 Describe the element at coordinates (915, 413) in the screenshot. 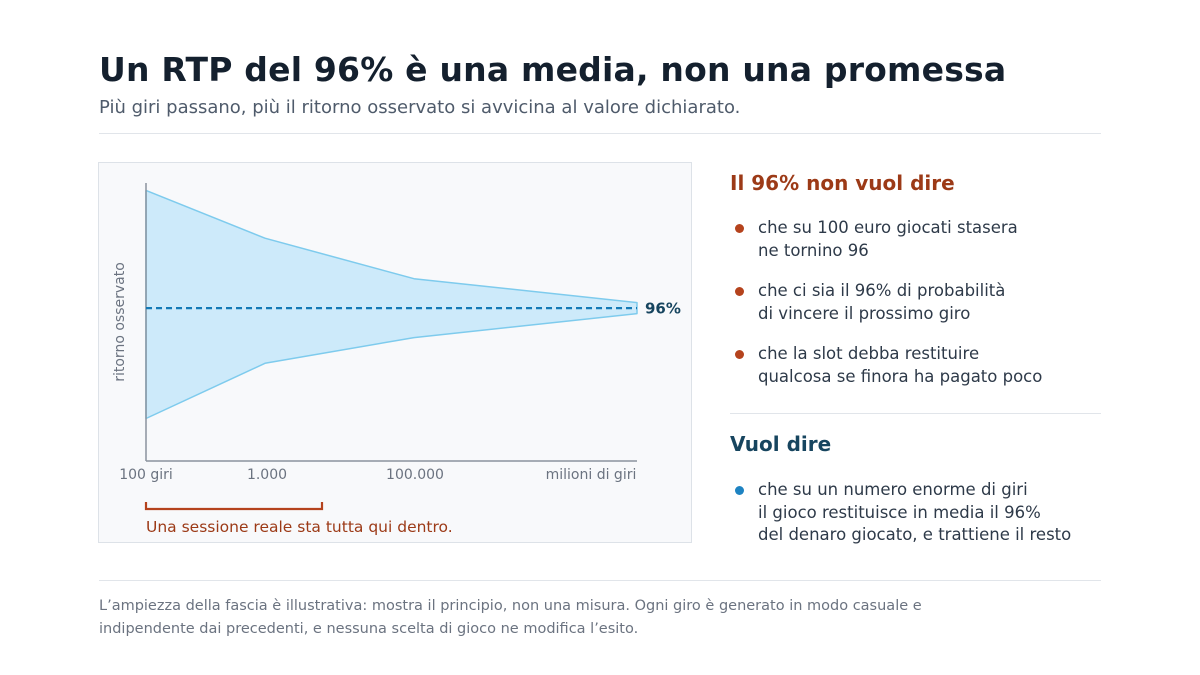

I see `sidebar-divider` at that location.